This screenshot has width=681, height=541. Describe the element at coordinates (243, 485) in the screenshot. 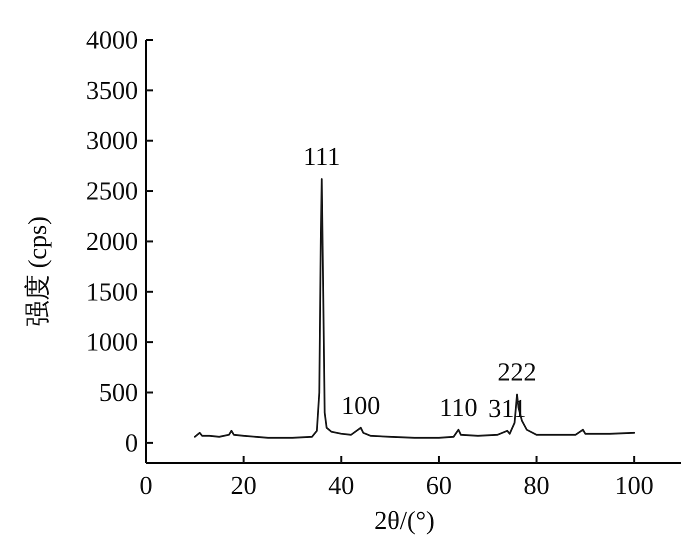

I see `x-tick-label: 20` at that location.